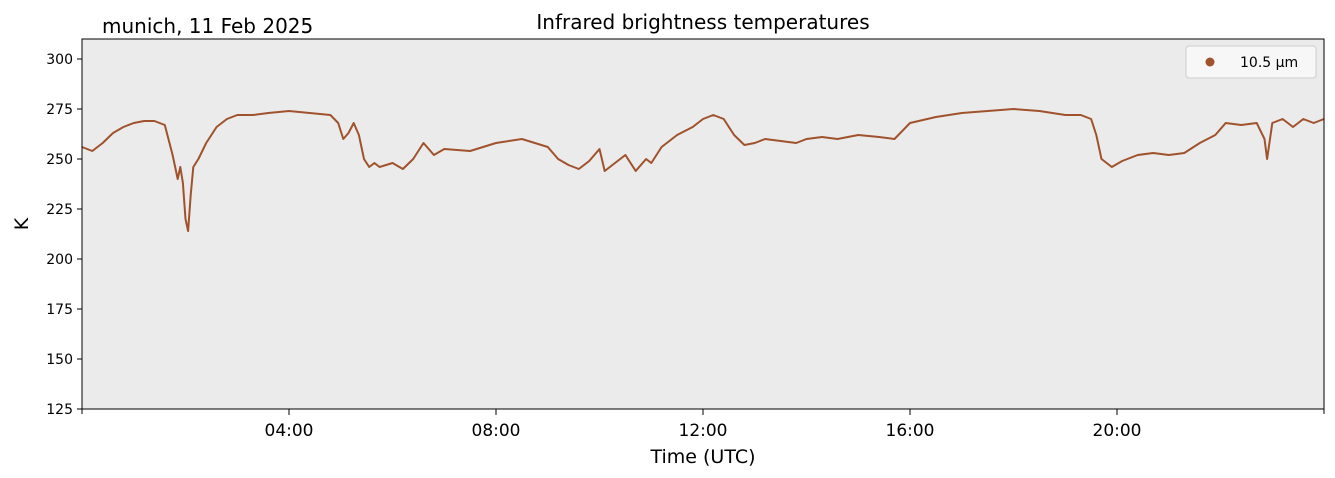  What do you see at coordinates (59, 160) in the screenshot?
I see `y-tick-label: 250` at bounding box center [59, 160].